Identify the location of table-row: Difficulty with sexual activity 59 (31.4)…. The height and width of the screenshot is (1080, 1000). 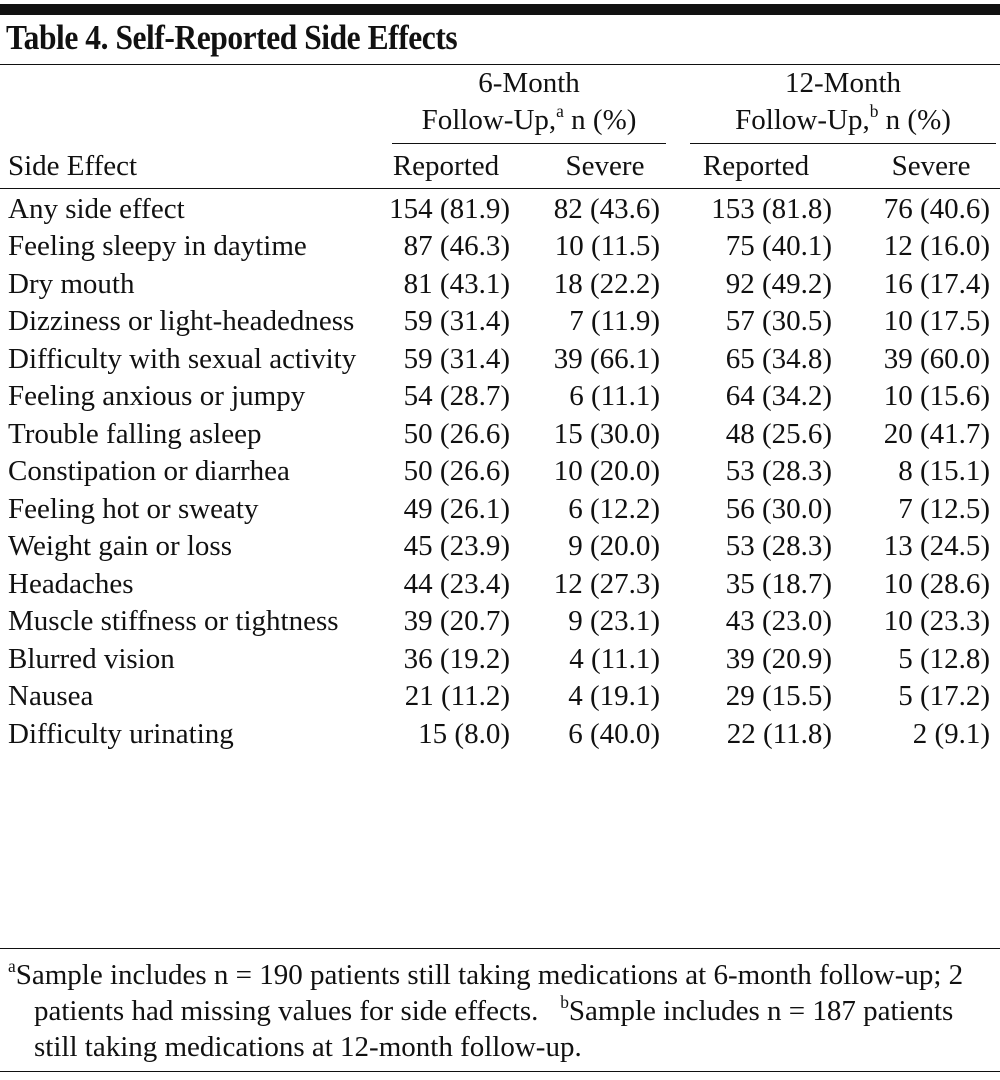
(500, 360).